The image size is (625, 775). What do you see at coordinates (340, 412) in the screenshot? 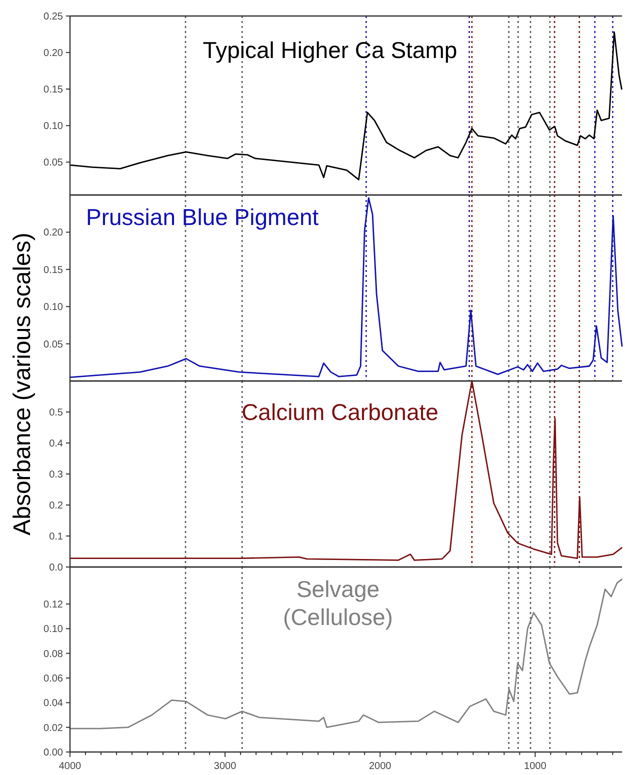
I see `series-label: Calcium Carbonate` at bounding box center [340, 412].